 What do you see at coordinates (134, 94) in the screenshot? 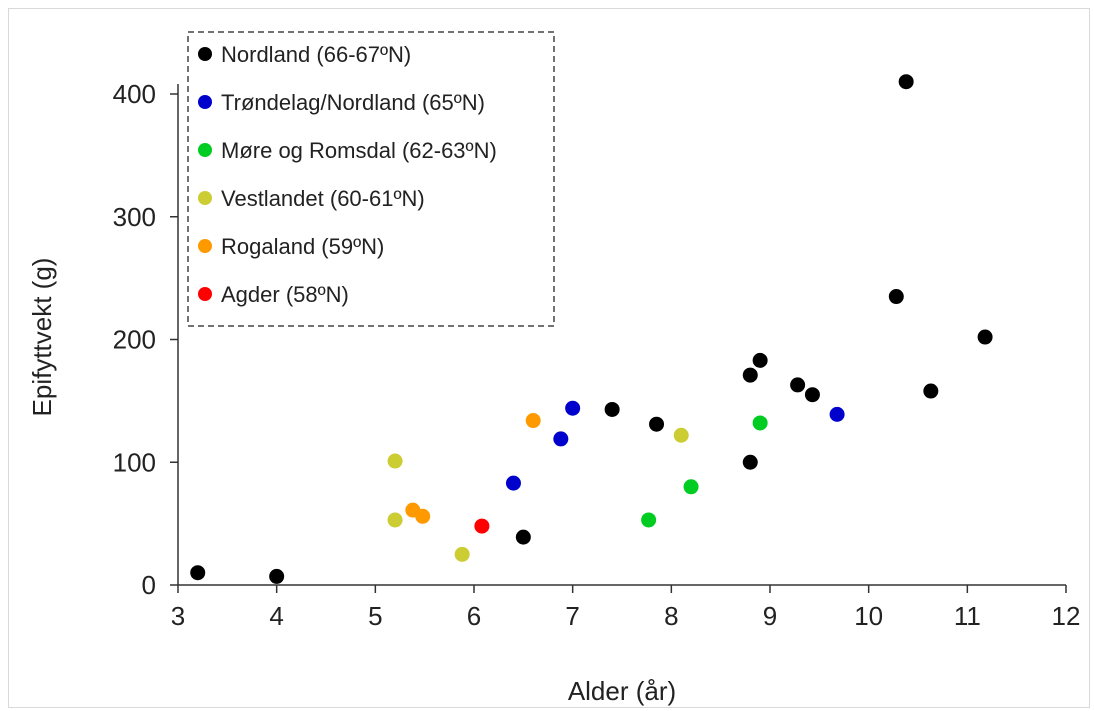
I see `y-tick-label: 400` at bounding box center [134, 94].